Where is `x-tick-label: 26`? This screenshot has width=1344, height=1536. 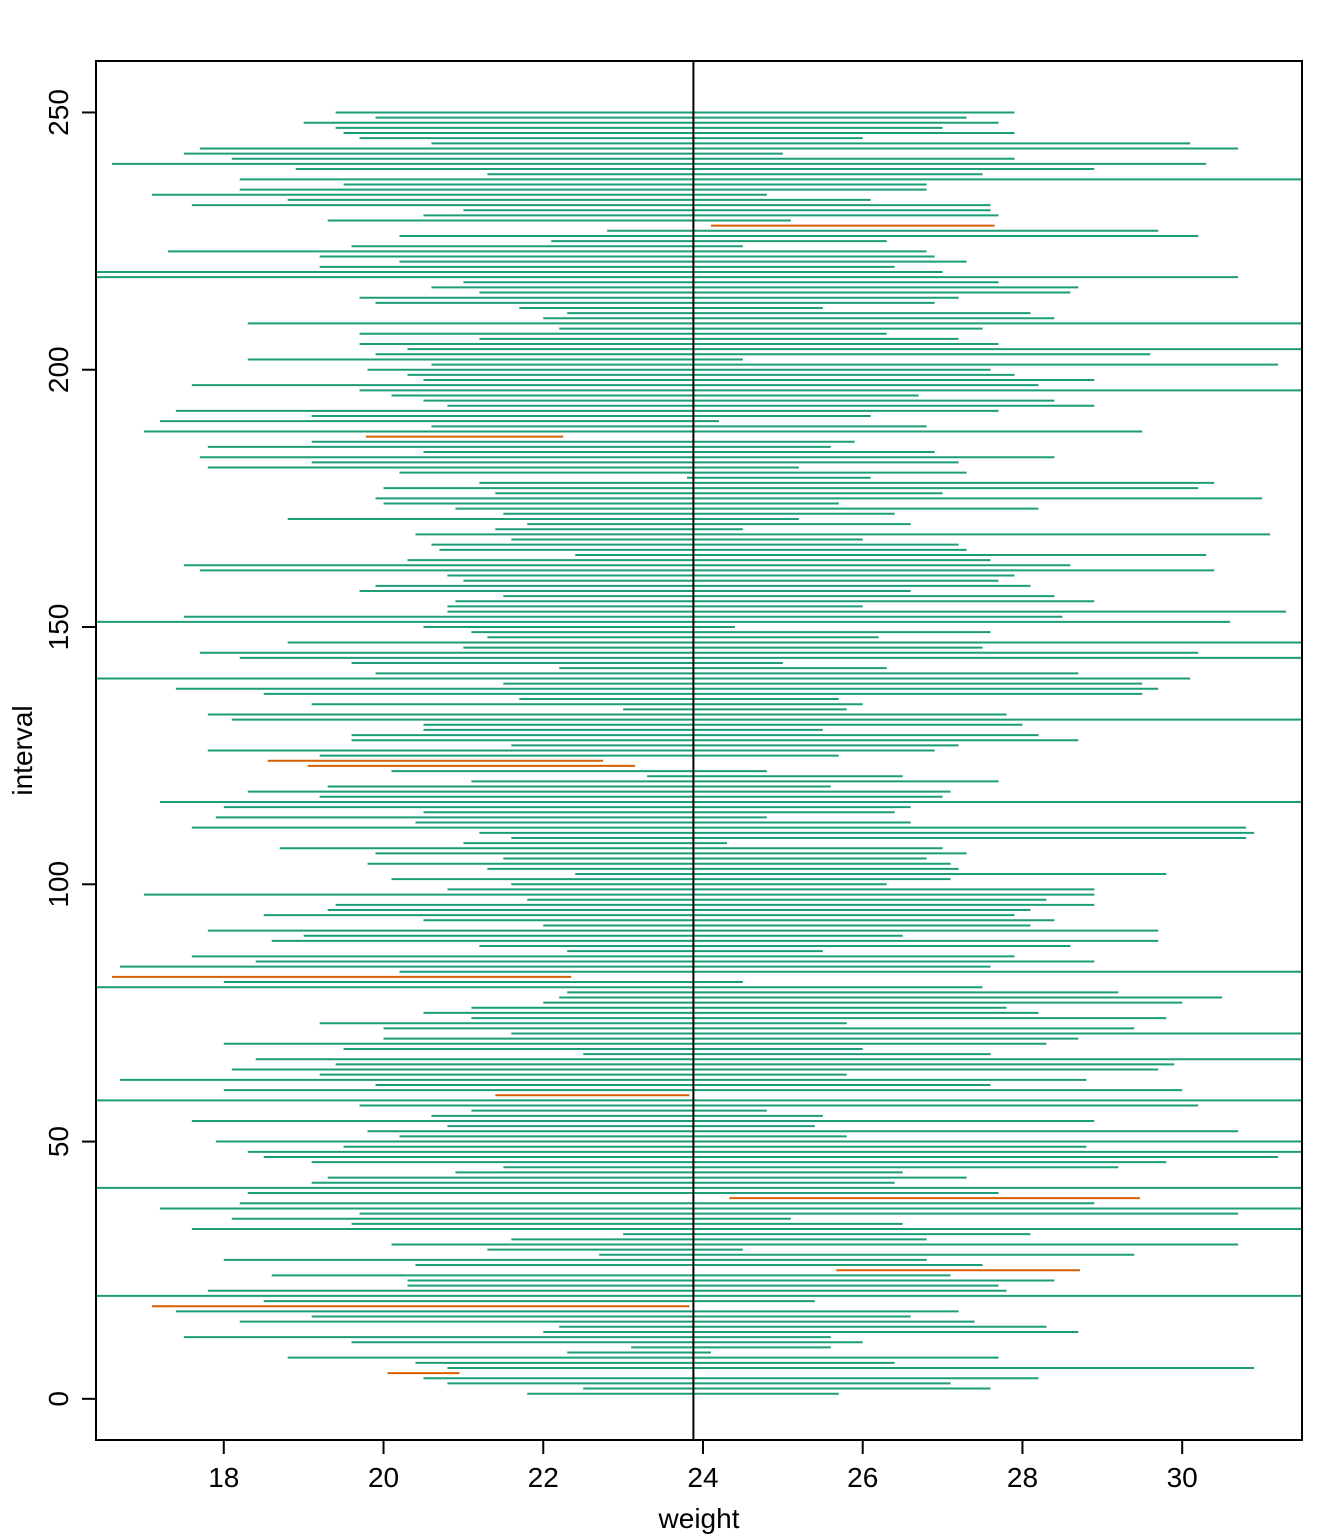
x-tick-label: 26 is located at coordinates (862, 1477).